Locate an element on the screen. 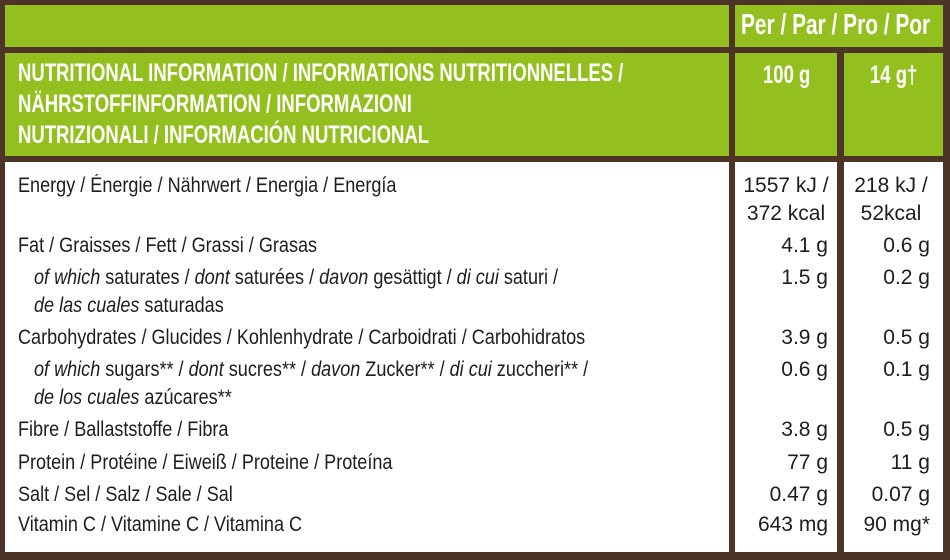  label-segment: Fibre / Ballaststoffe / Fibra is located at coordinates (123, 429).